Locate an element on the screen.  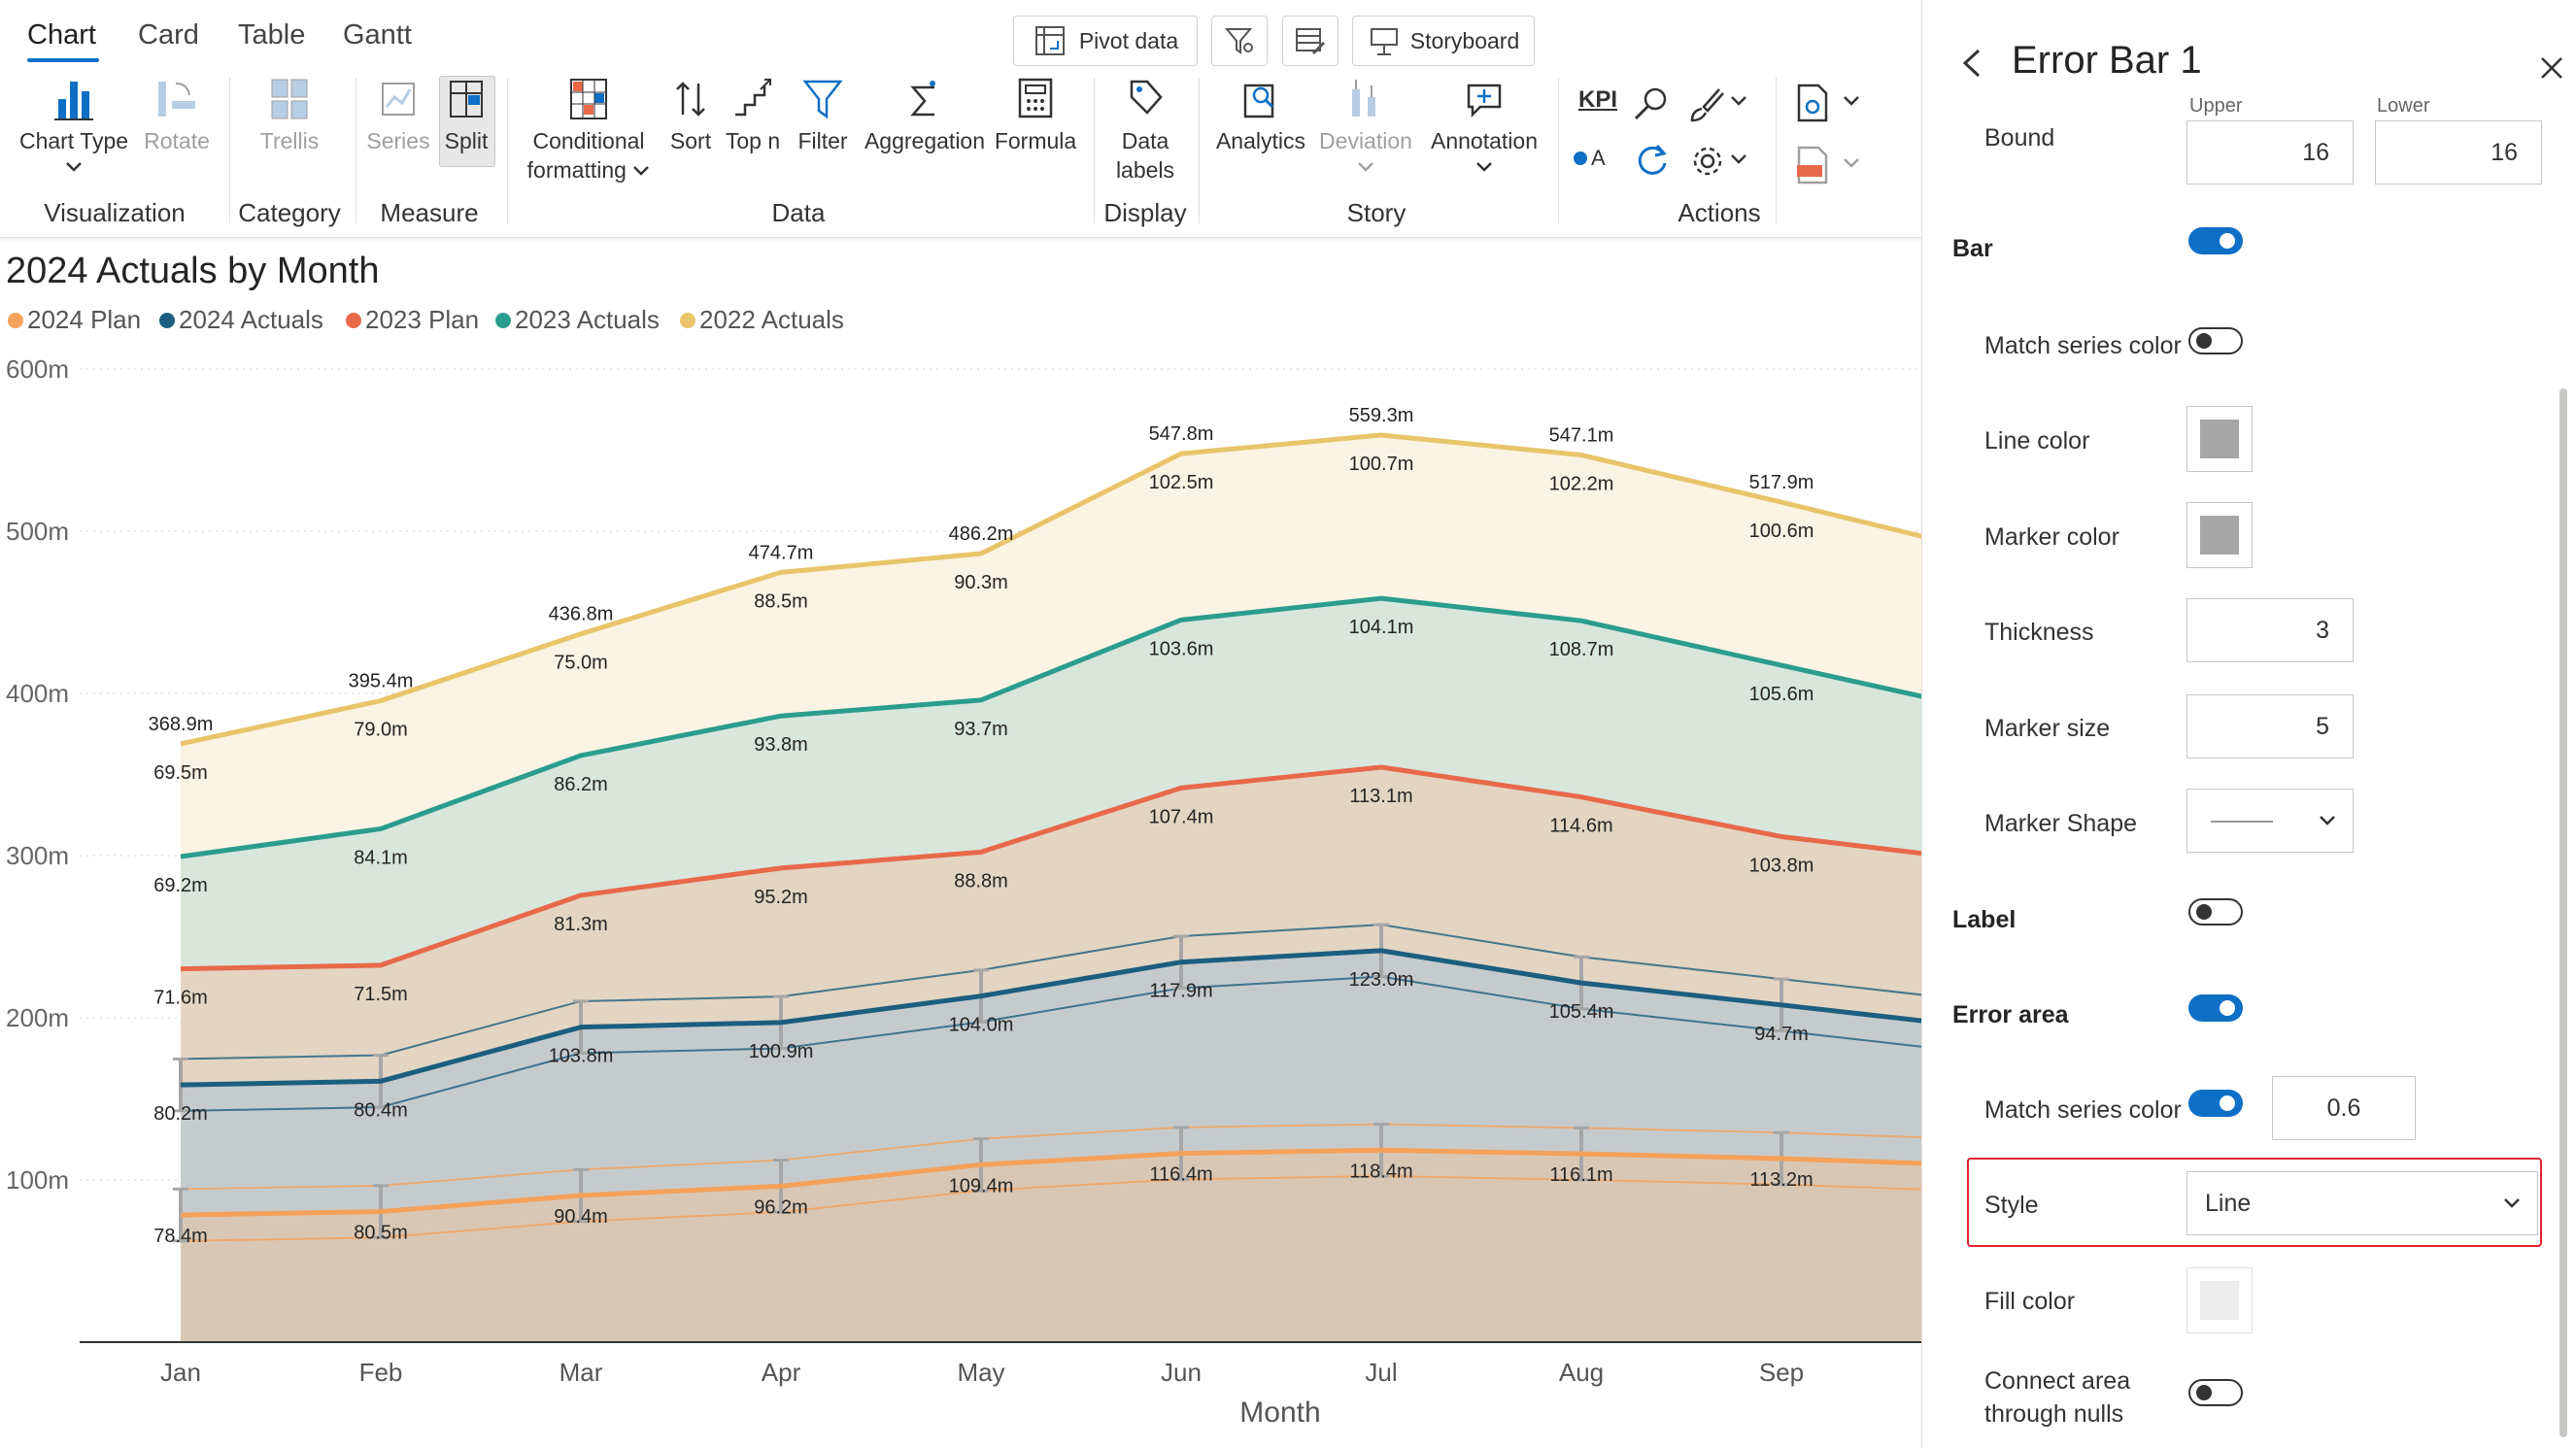
total-label: 559.3m is located at coordinates (1381, 416).